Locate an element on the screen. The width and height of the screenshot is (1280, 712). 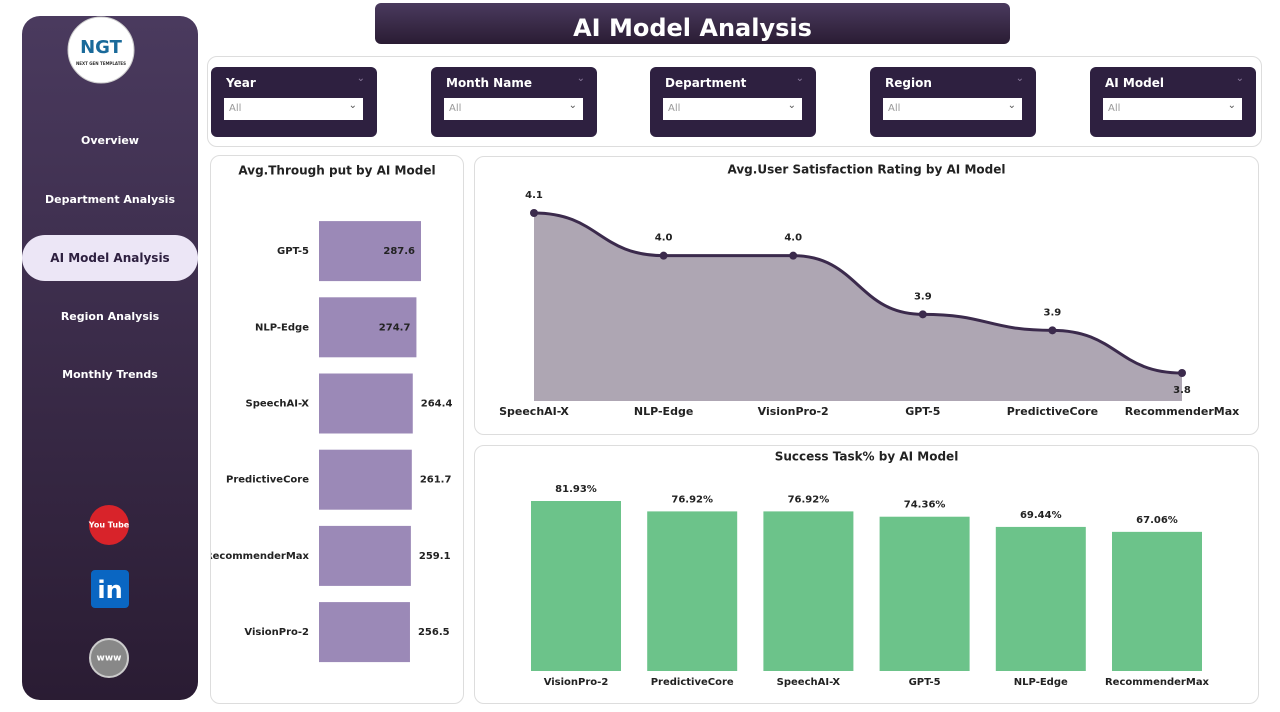
area is located at coordinates (858, 307).